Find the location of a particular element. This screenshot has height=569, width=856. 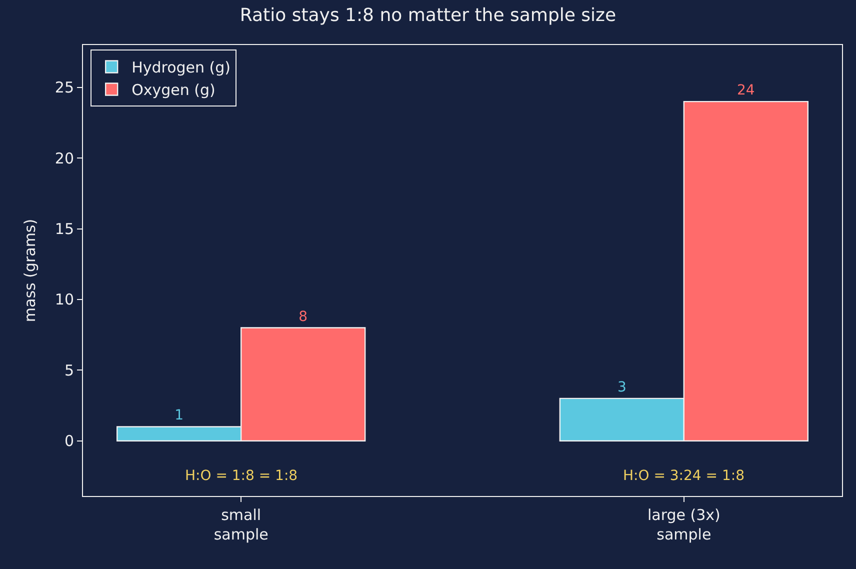

y-axis-title: mass (grams) is located at coordinates (30, 270).